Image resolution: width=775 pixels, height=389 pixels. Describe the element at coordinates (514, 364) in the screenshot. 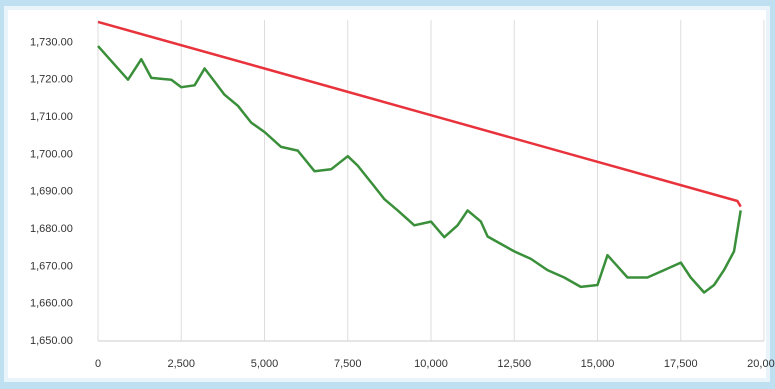

I see `x-tick-label: 12,500` at that location.